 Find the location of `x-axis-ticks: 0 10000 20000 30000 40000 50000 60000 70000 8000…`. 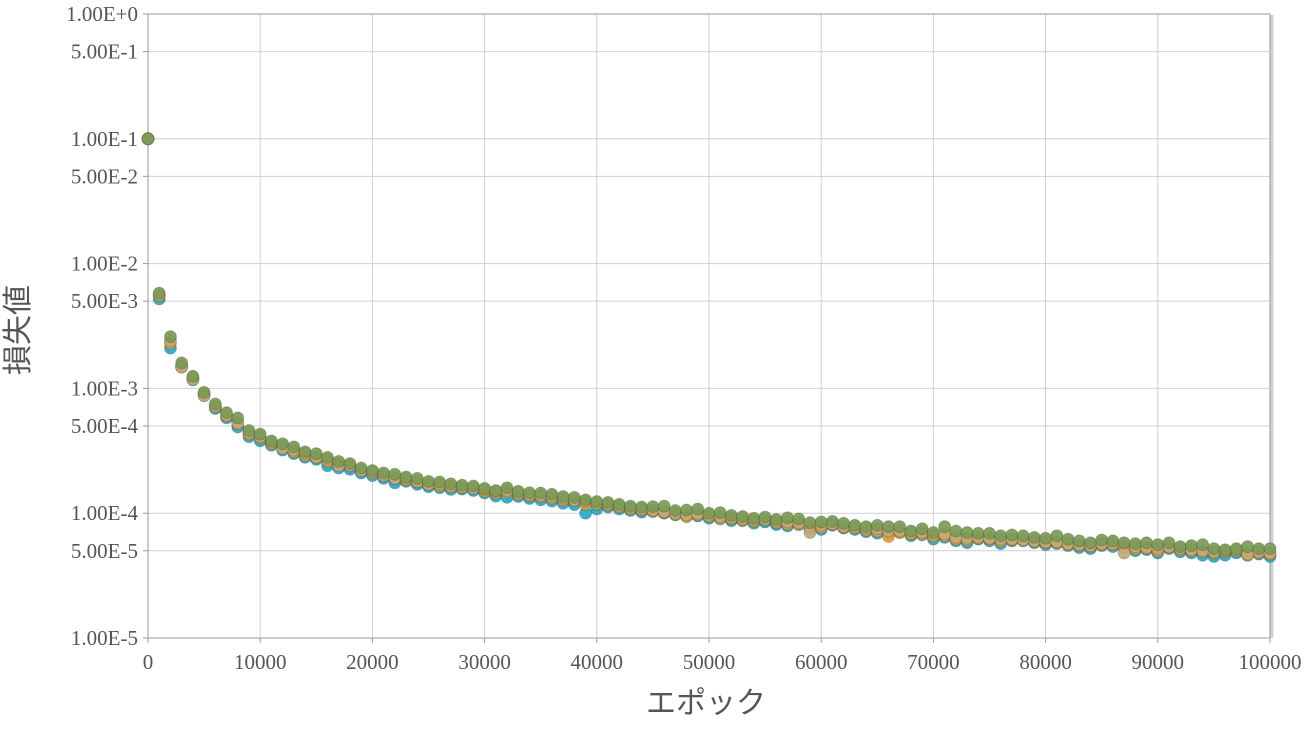

x-axis-ticks: 0 10000 20000 30000 40000 50000 60000 70000 8000… is located at coordinates (722, 656).